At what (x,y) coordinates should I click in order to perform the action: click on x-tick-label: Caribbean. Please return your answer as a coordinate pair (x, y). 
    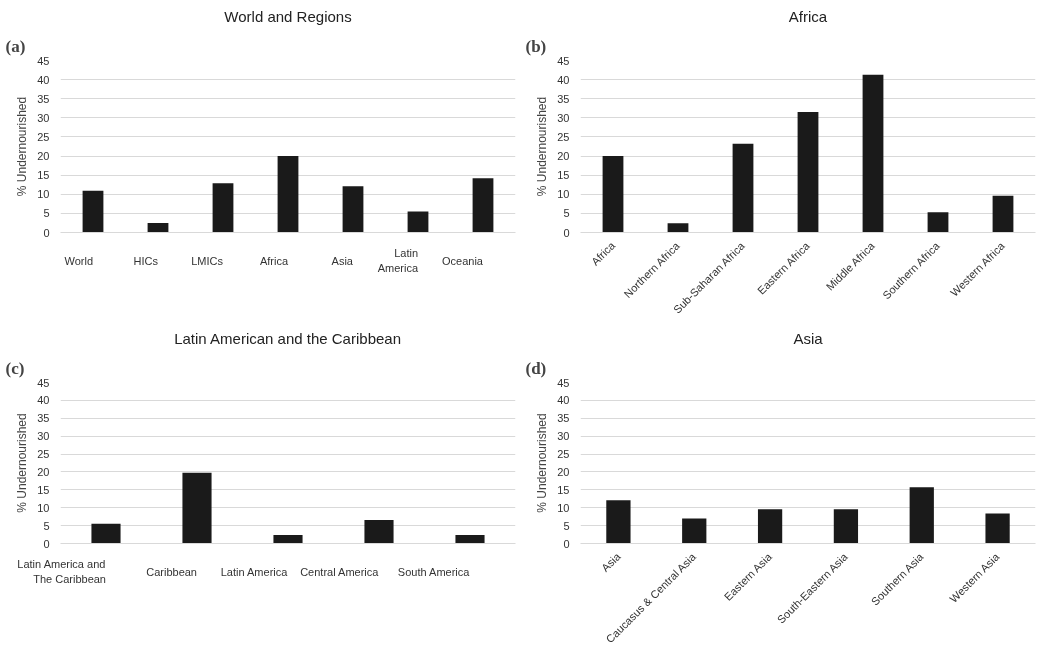
    Looking at the image, I should click on (172, 571).